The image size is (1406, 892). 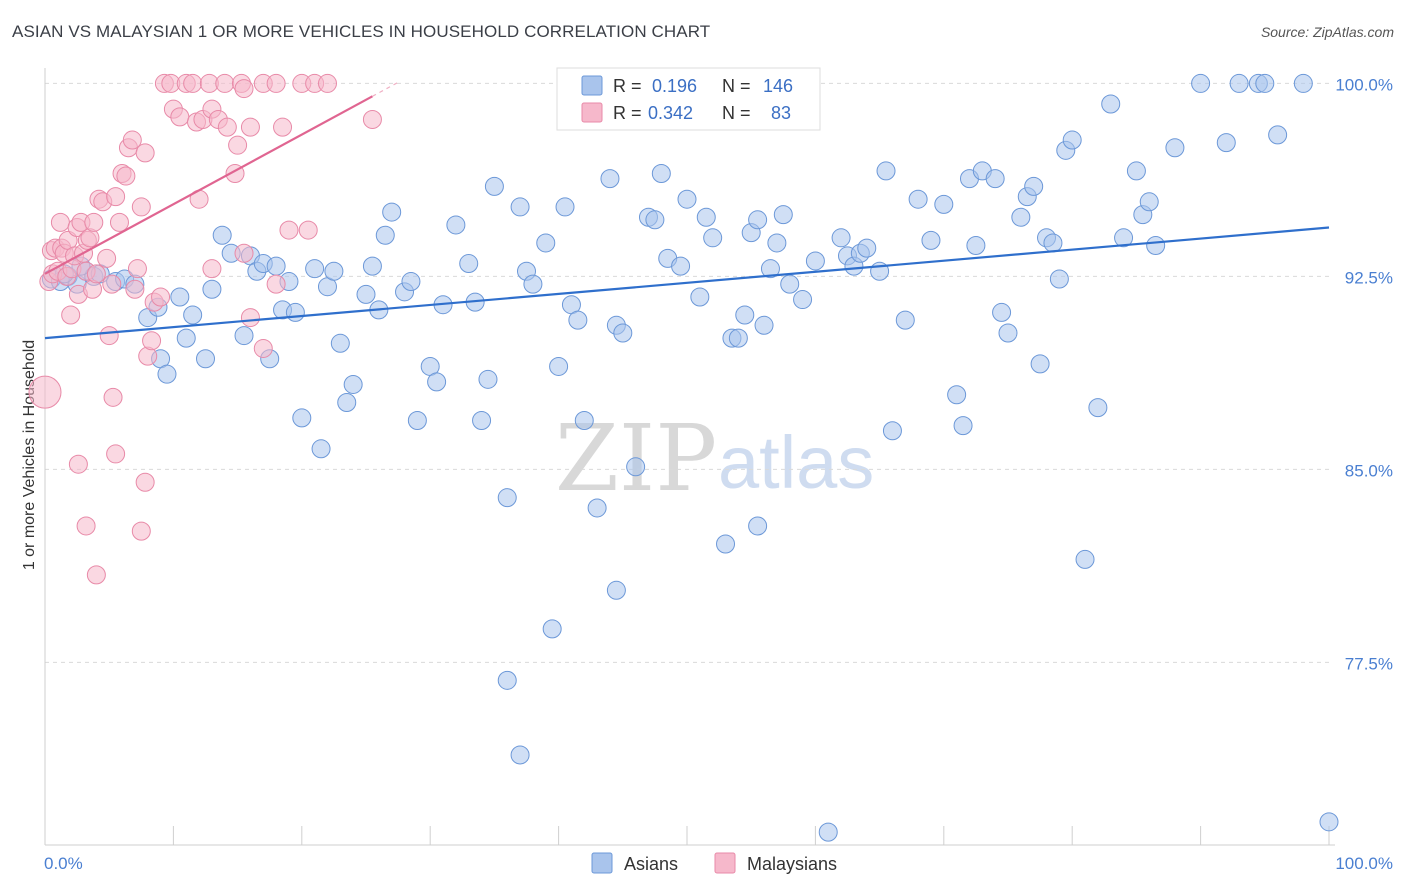 What do you see at coordinates (592, 112) in the screenshot?
I see `legend-malay-swatch` at bounding box center [592, 112].